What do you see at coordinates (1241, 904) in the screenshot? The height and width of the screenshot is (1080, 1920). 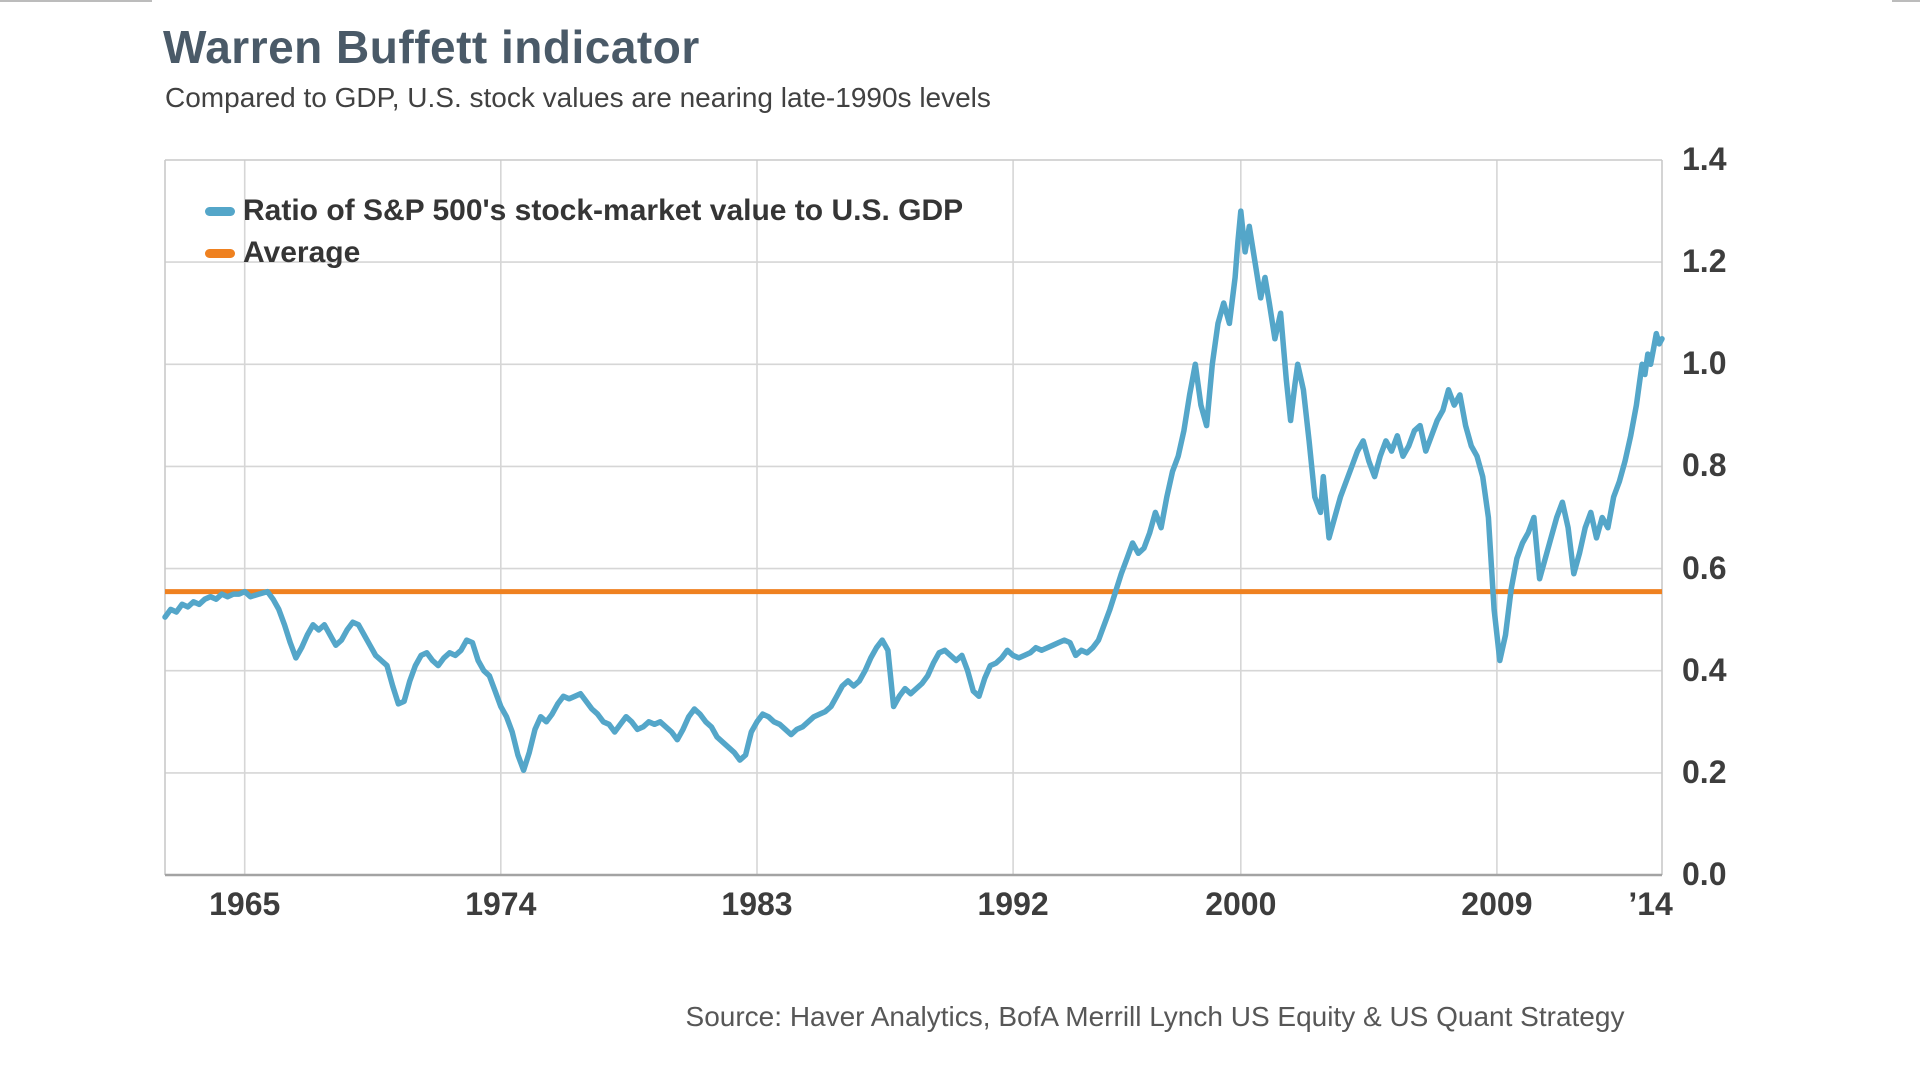 I see `x-axis-tick-label: 2000` at bounding box center [1241, 904].